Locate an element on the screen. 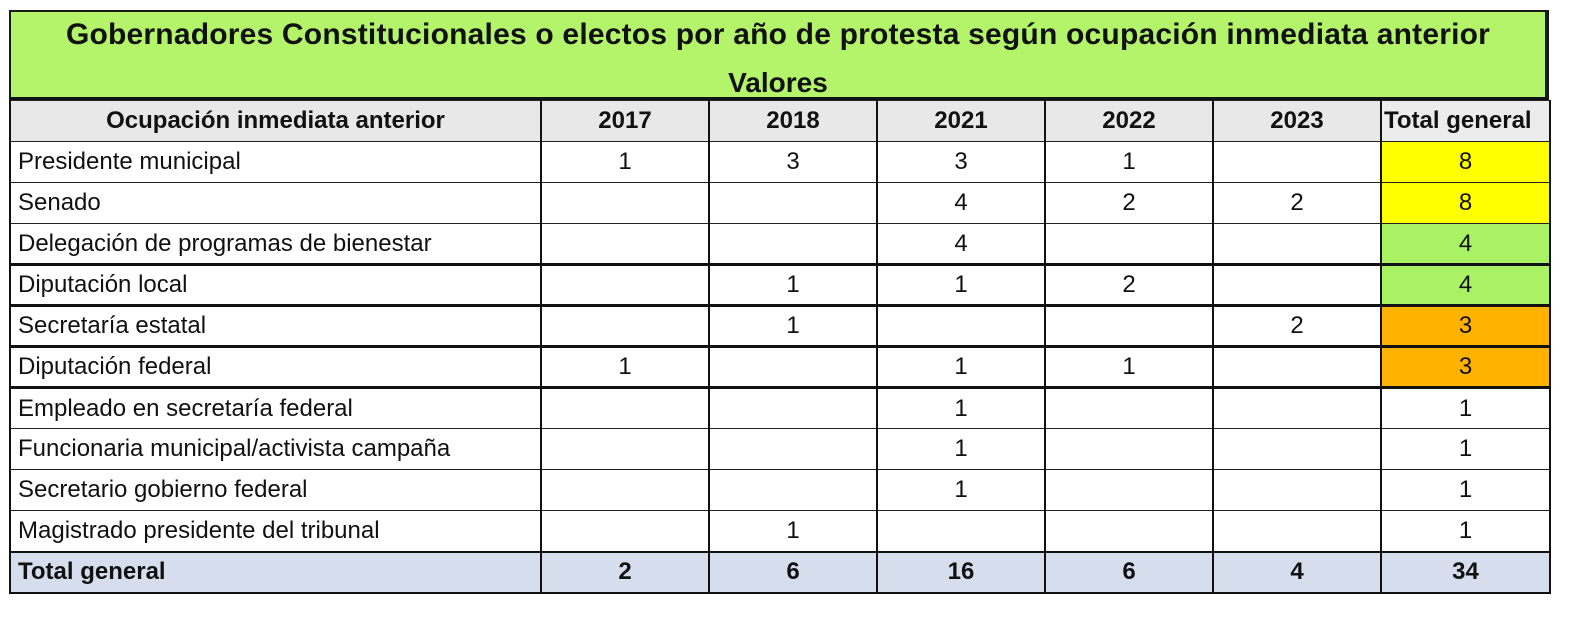  column-total-cell: 4 is located at coordinates (1297, 572).